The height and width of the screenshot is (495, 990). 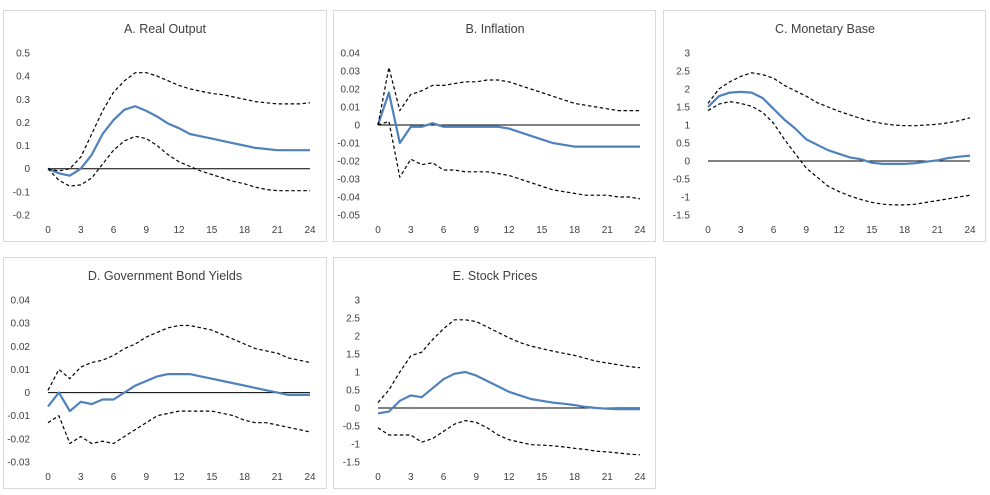 I want to click on y-tick-label: -0.03, so click(x=18, y=463).